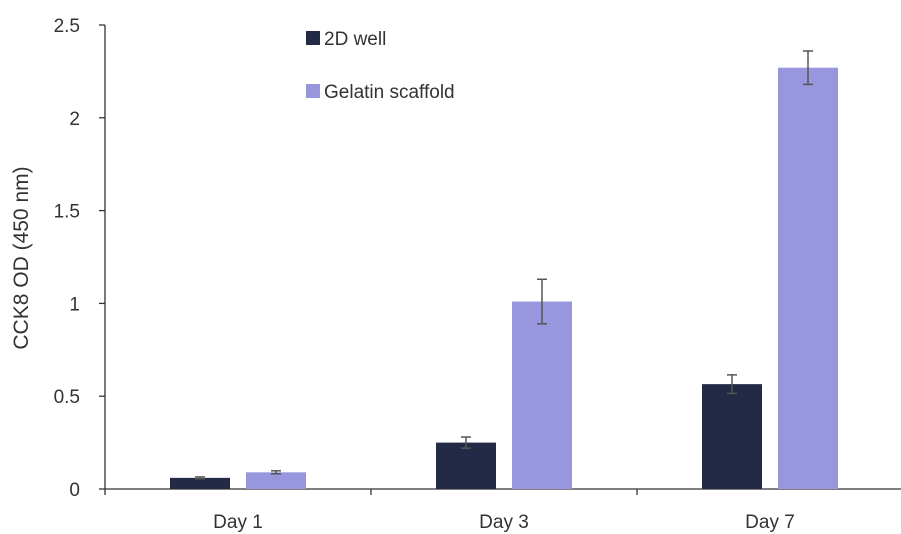 The width and height of the screenshot is (901, 534). What do you see at coordinates (80, 258) in the screenshot?
I see `y-axis: 0 0.5 1 1.5 2 2.5` at bounding box center [80, 258].